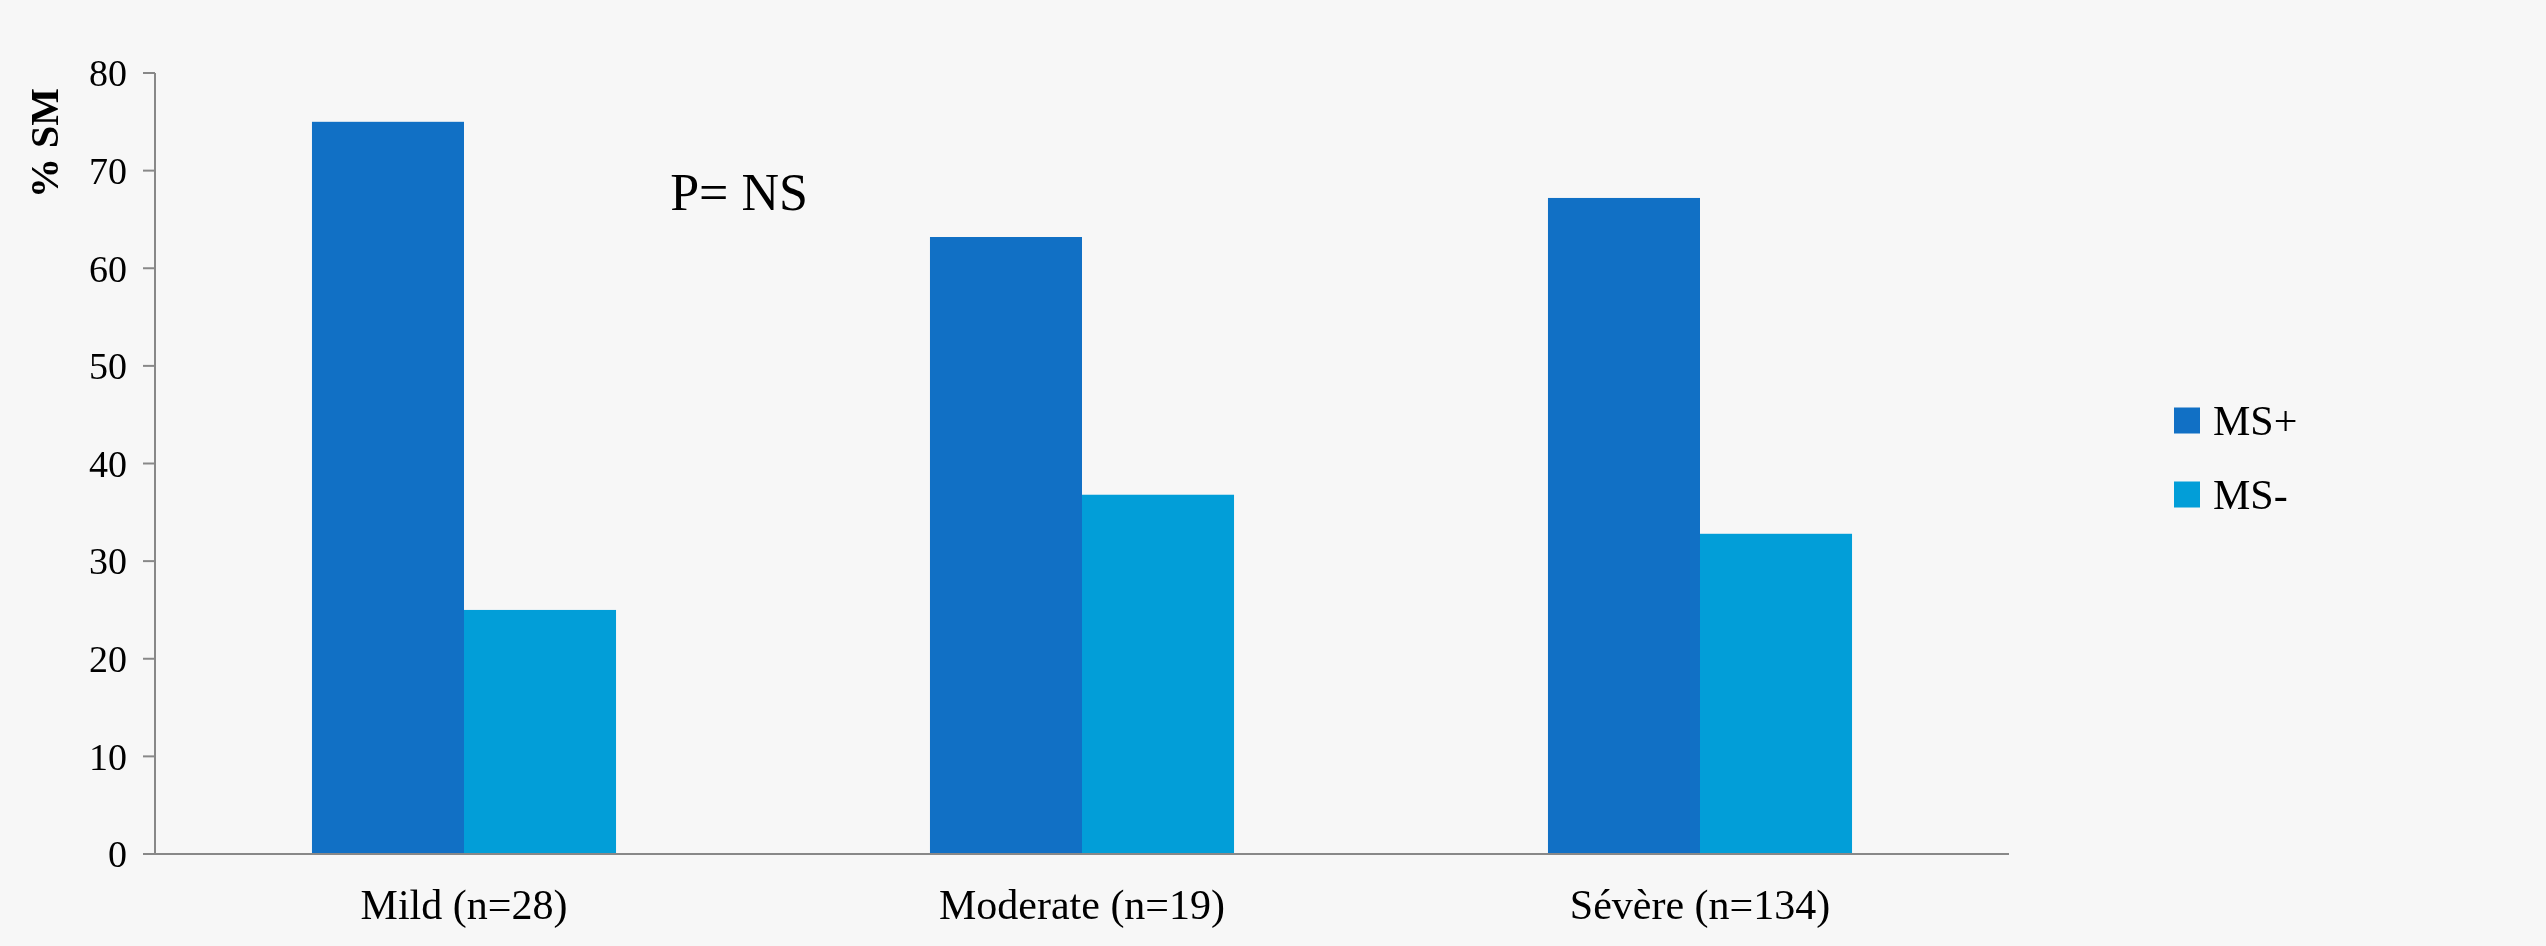 Image resolution: width=2546 pixels, height=946 pixels. Describe the element at coordinates (1082, 905) in the screenshot. I see `x-tick-label: Moderate (n=19)` at that location.